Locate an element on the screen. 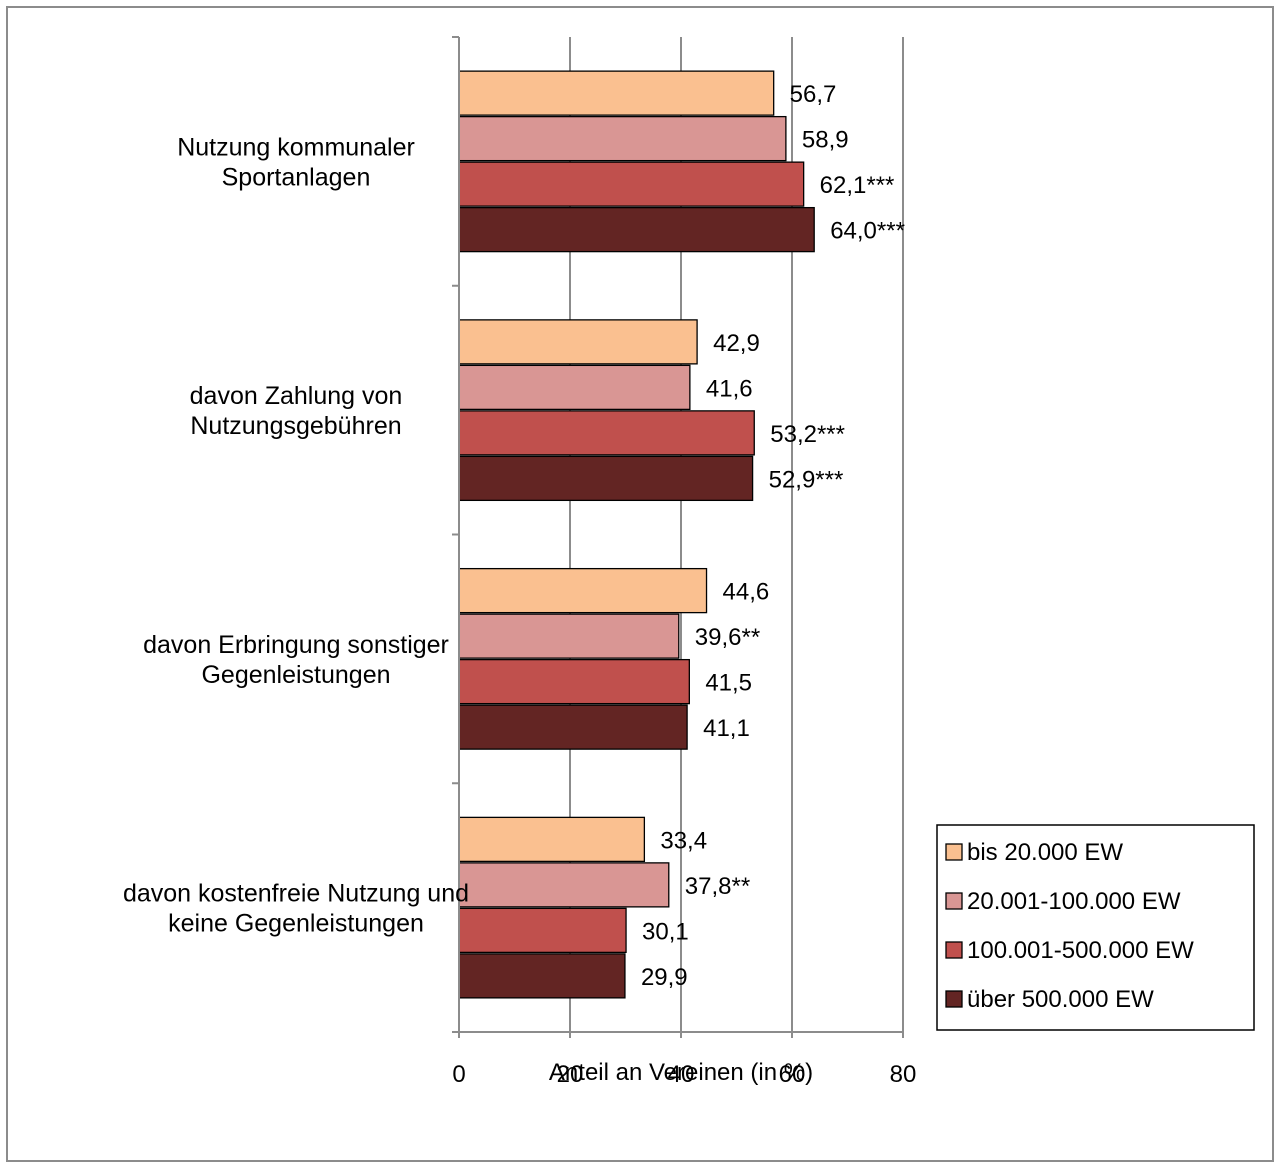  data-label: 41,5 is located at coordinates (728, 683).